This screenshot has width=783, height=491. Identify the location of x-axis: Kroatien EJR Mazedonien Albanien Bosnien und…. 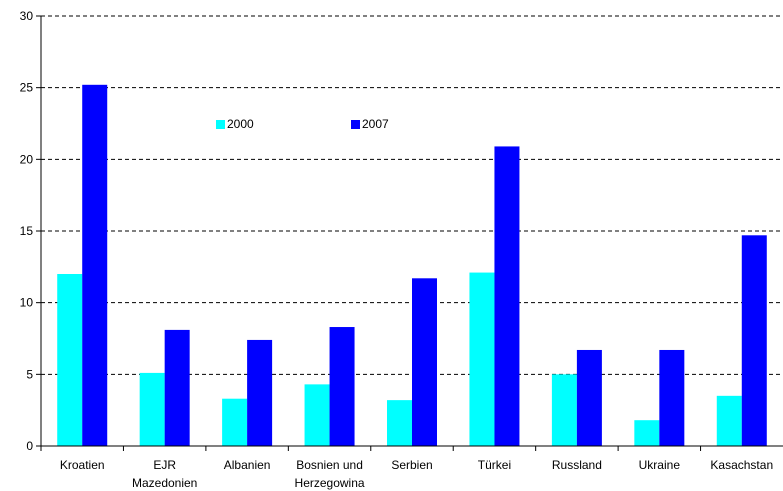
(411, 467).